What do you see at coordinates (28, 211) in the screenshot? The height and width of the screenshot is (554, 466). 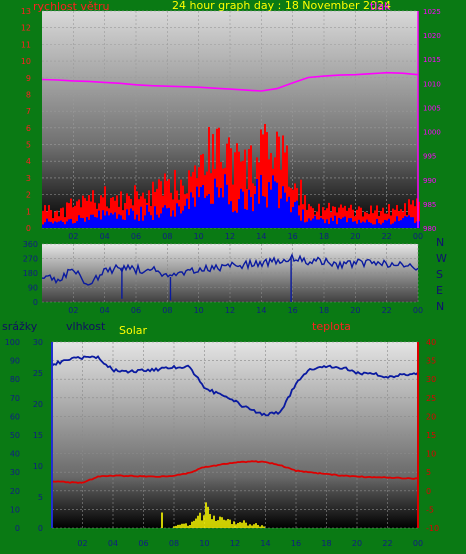 I see `y-tick-wind: 1` at bounding box center [28, 211].